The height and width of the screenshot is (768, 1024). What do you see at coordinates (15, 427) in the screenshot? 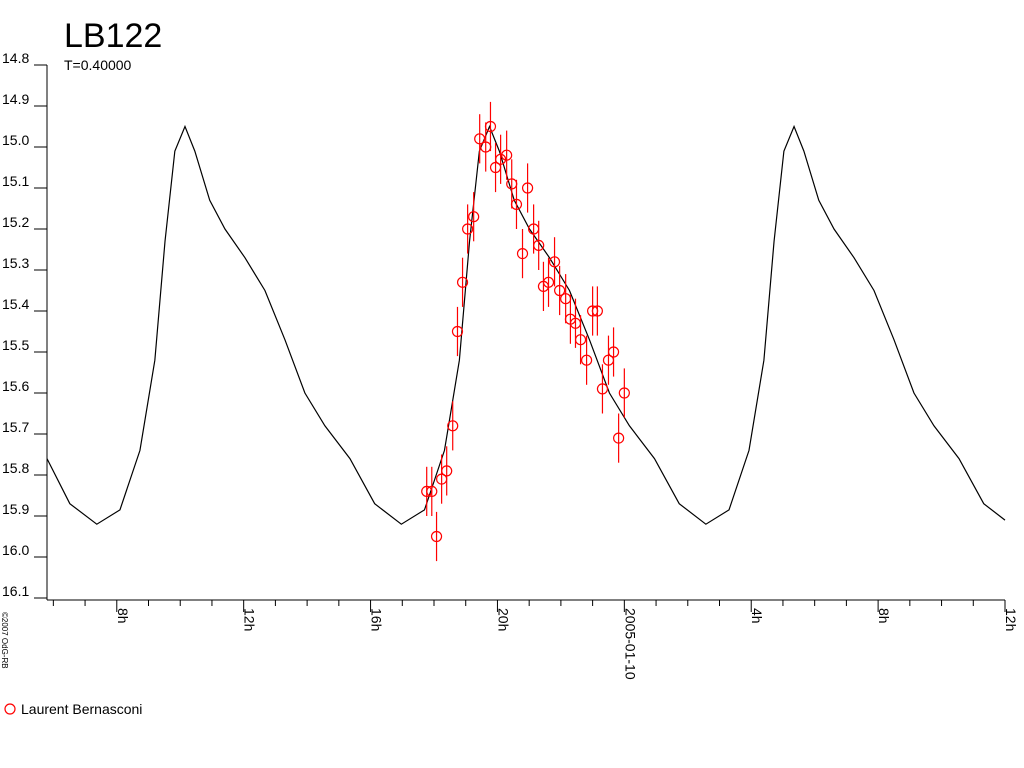
I see `y-tick-label: 15.7` at bounding box center [15, 427].